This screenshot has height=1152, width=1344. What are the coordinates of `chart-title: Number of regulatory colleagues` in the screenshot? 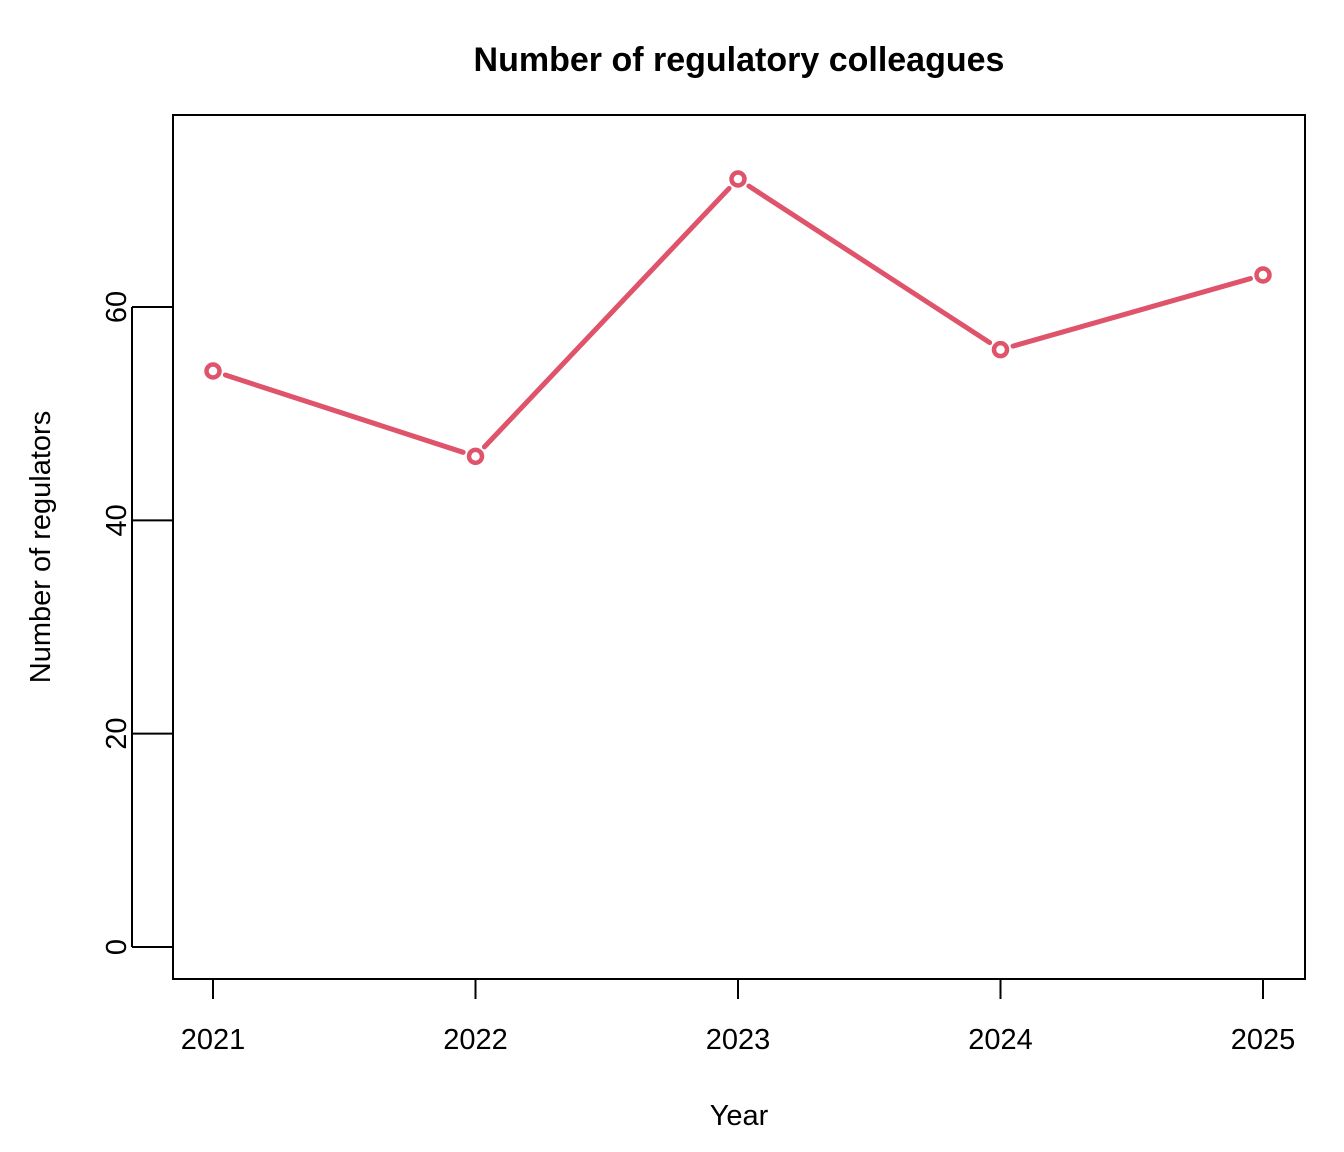 It's located at (739, 60).